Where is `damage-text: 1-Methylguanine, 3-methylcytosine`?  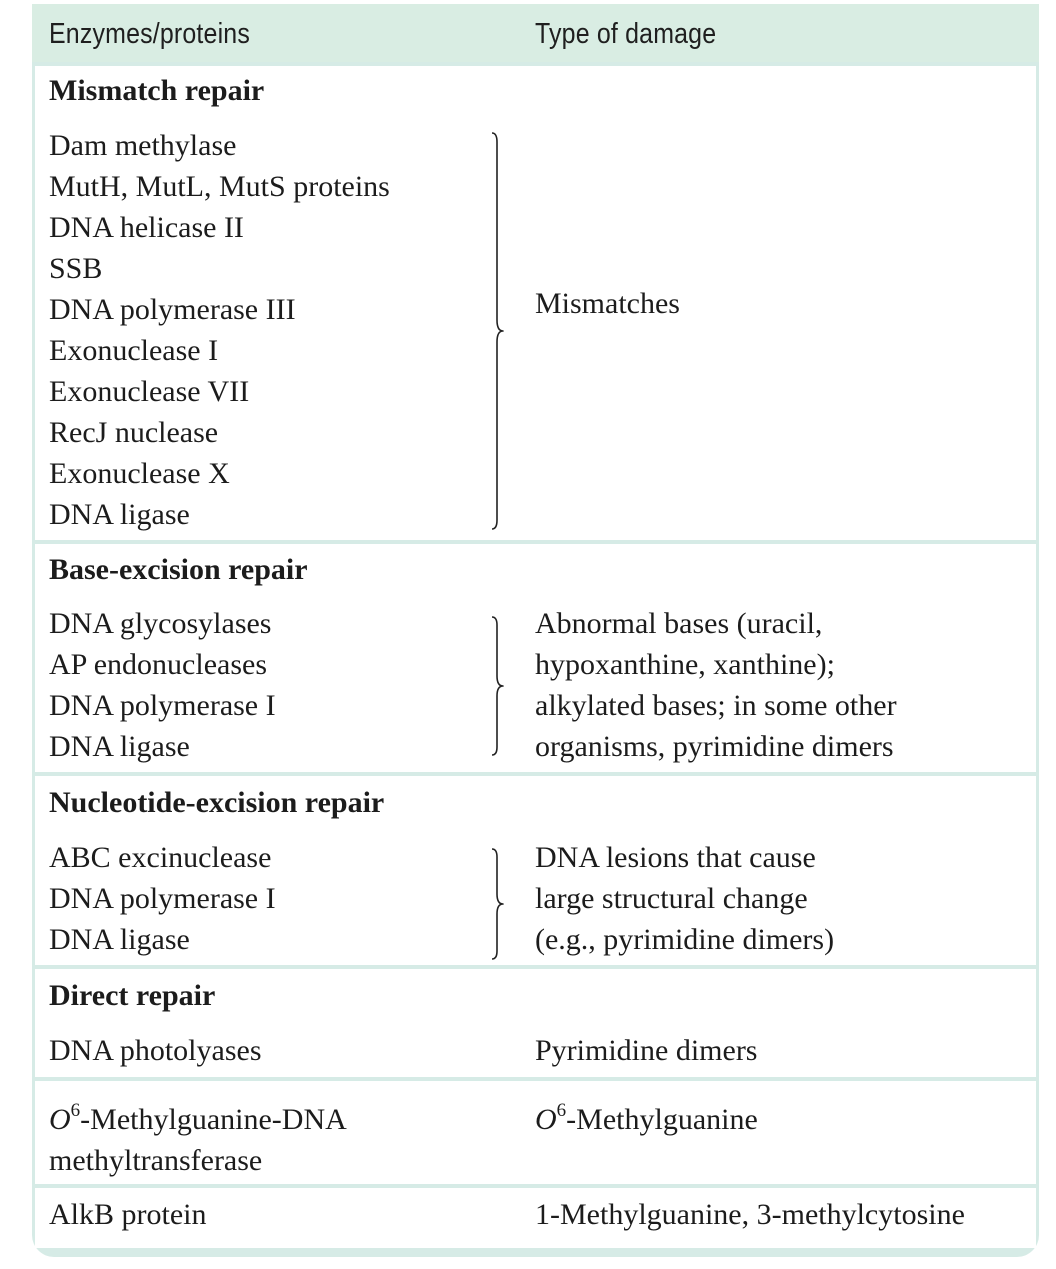
damage-text: 1-Methylguanine, 3-methylcytosine is located at coordinates (750, 1214).